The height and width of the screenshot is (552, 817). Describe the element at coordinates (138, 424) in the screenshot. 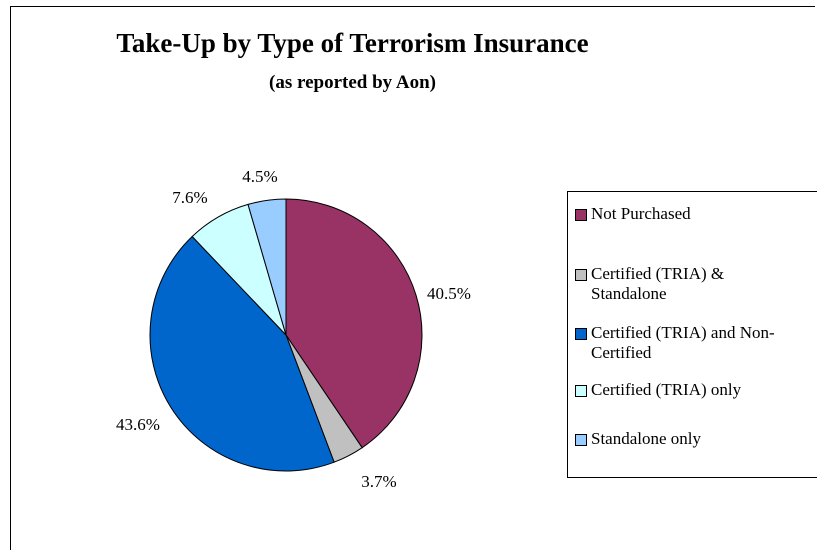

I see `slice-data-label: 43.6%` at that location.